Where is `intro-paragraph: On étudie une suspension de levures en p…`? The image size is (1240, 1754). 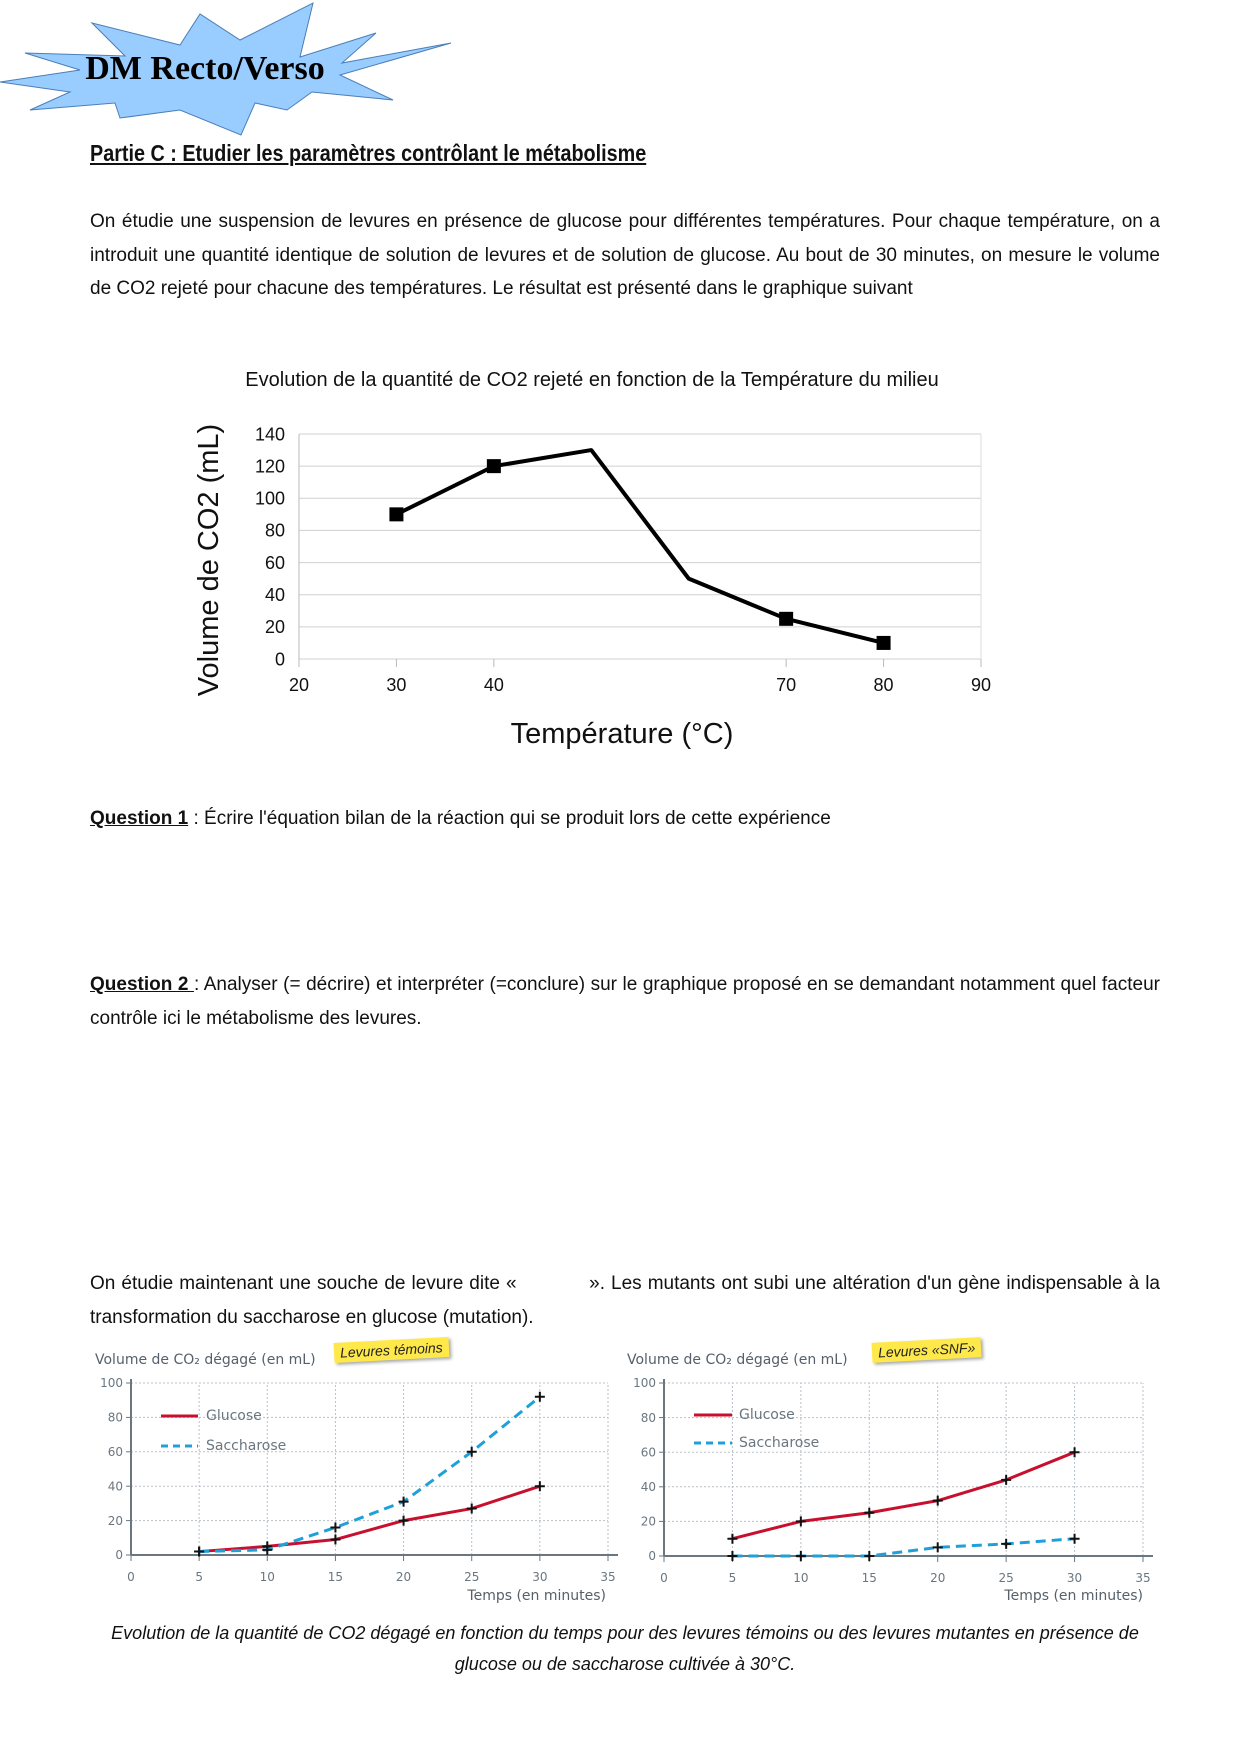
intro-paragraph: On étudie une suspension de levures en p… is located at coordinates (625, 255).